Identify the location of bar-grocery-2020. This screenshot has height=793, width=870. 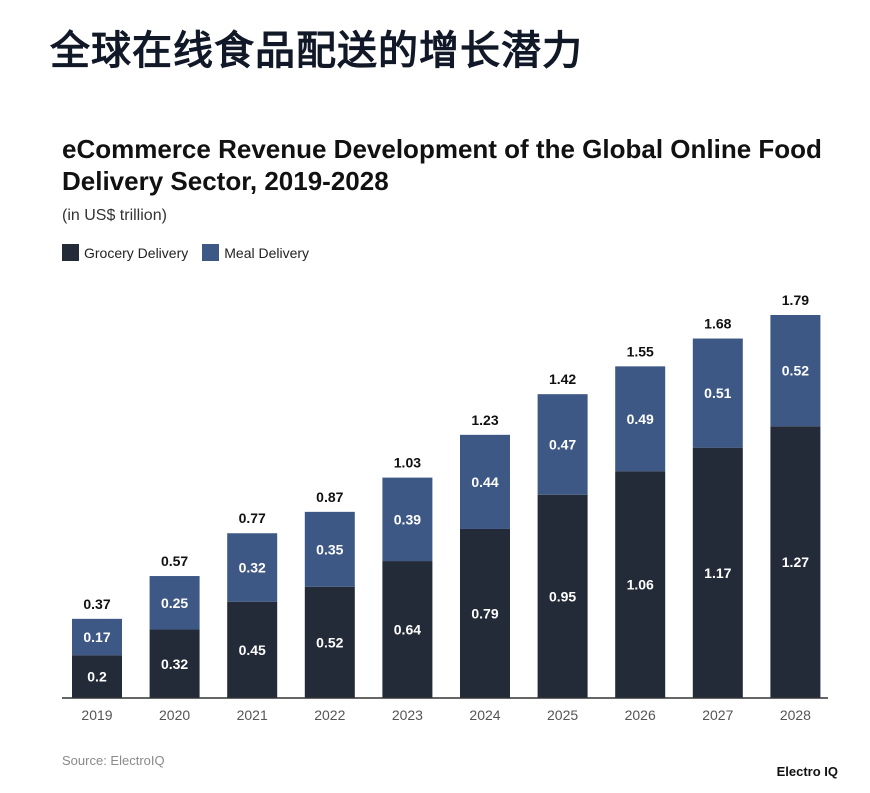
(174, 663).